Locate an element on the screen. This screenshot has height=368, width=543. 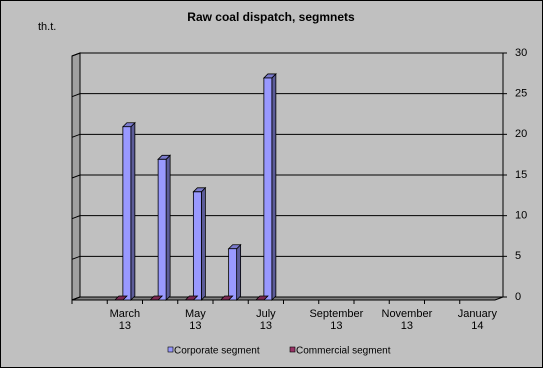
x-tick-label: July 13 is located at coordinates (266, 320).